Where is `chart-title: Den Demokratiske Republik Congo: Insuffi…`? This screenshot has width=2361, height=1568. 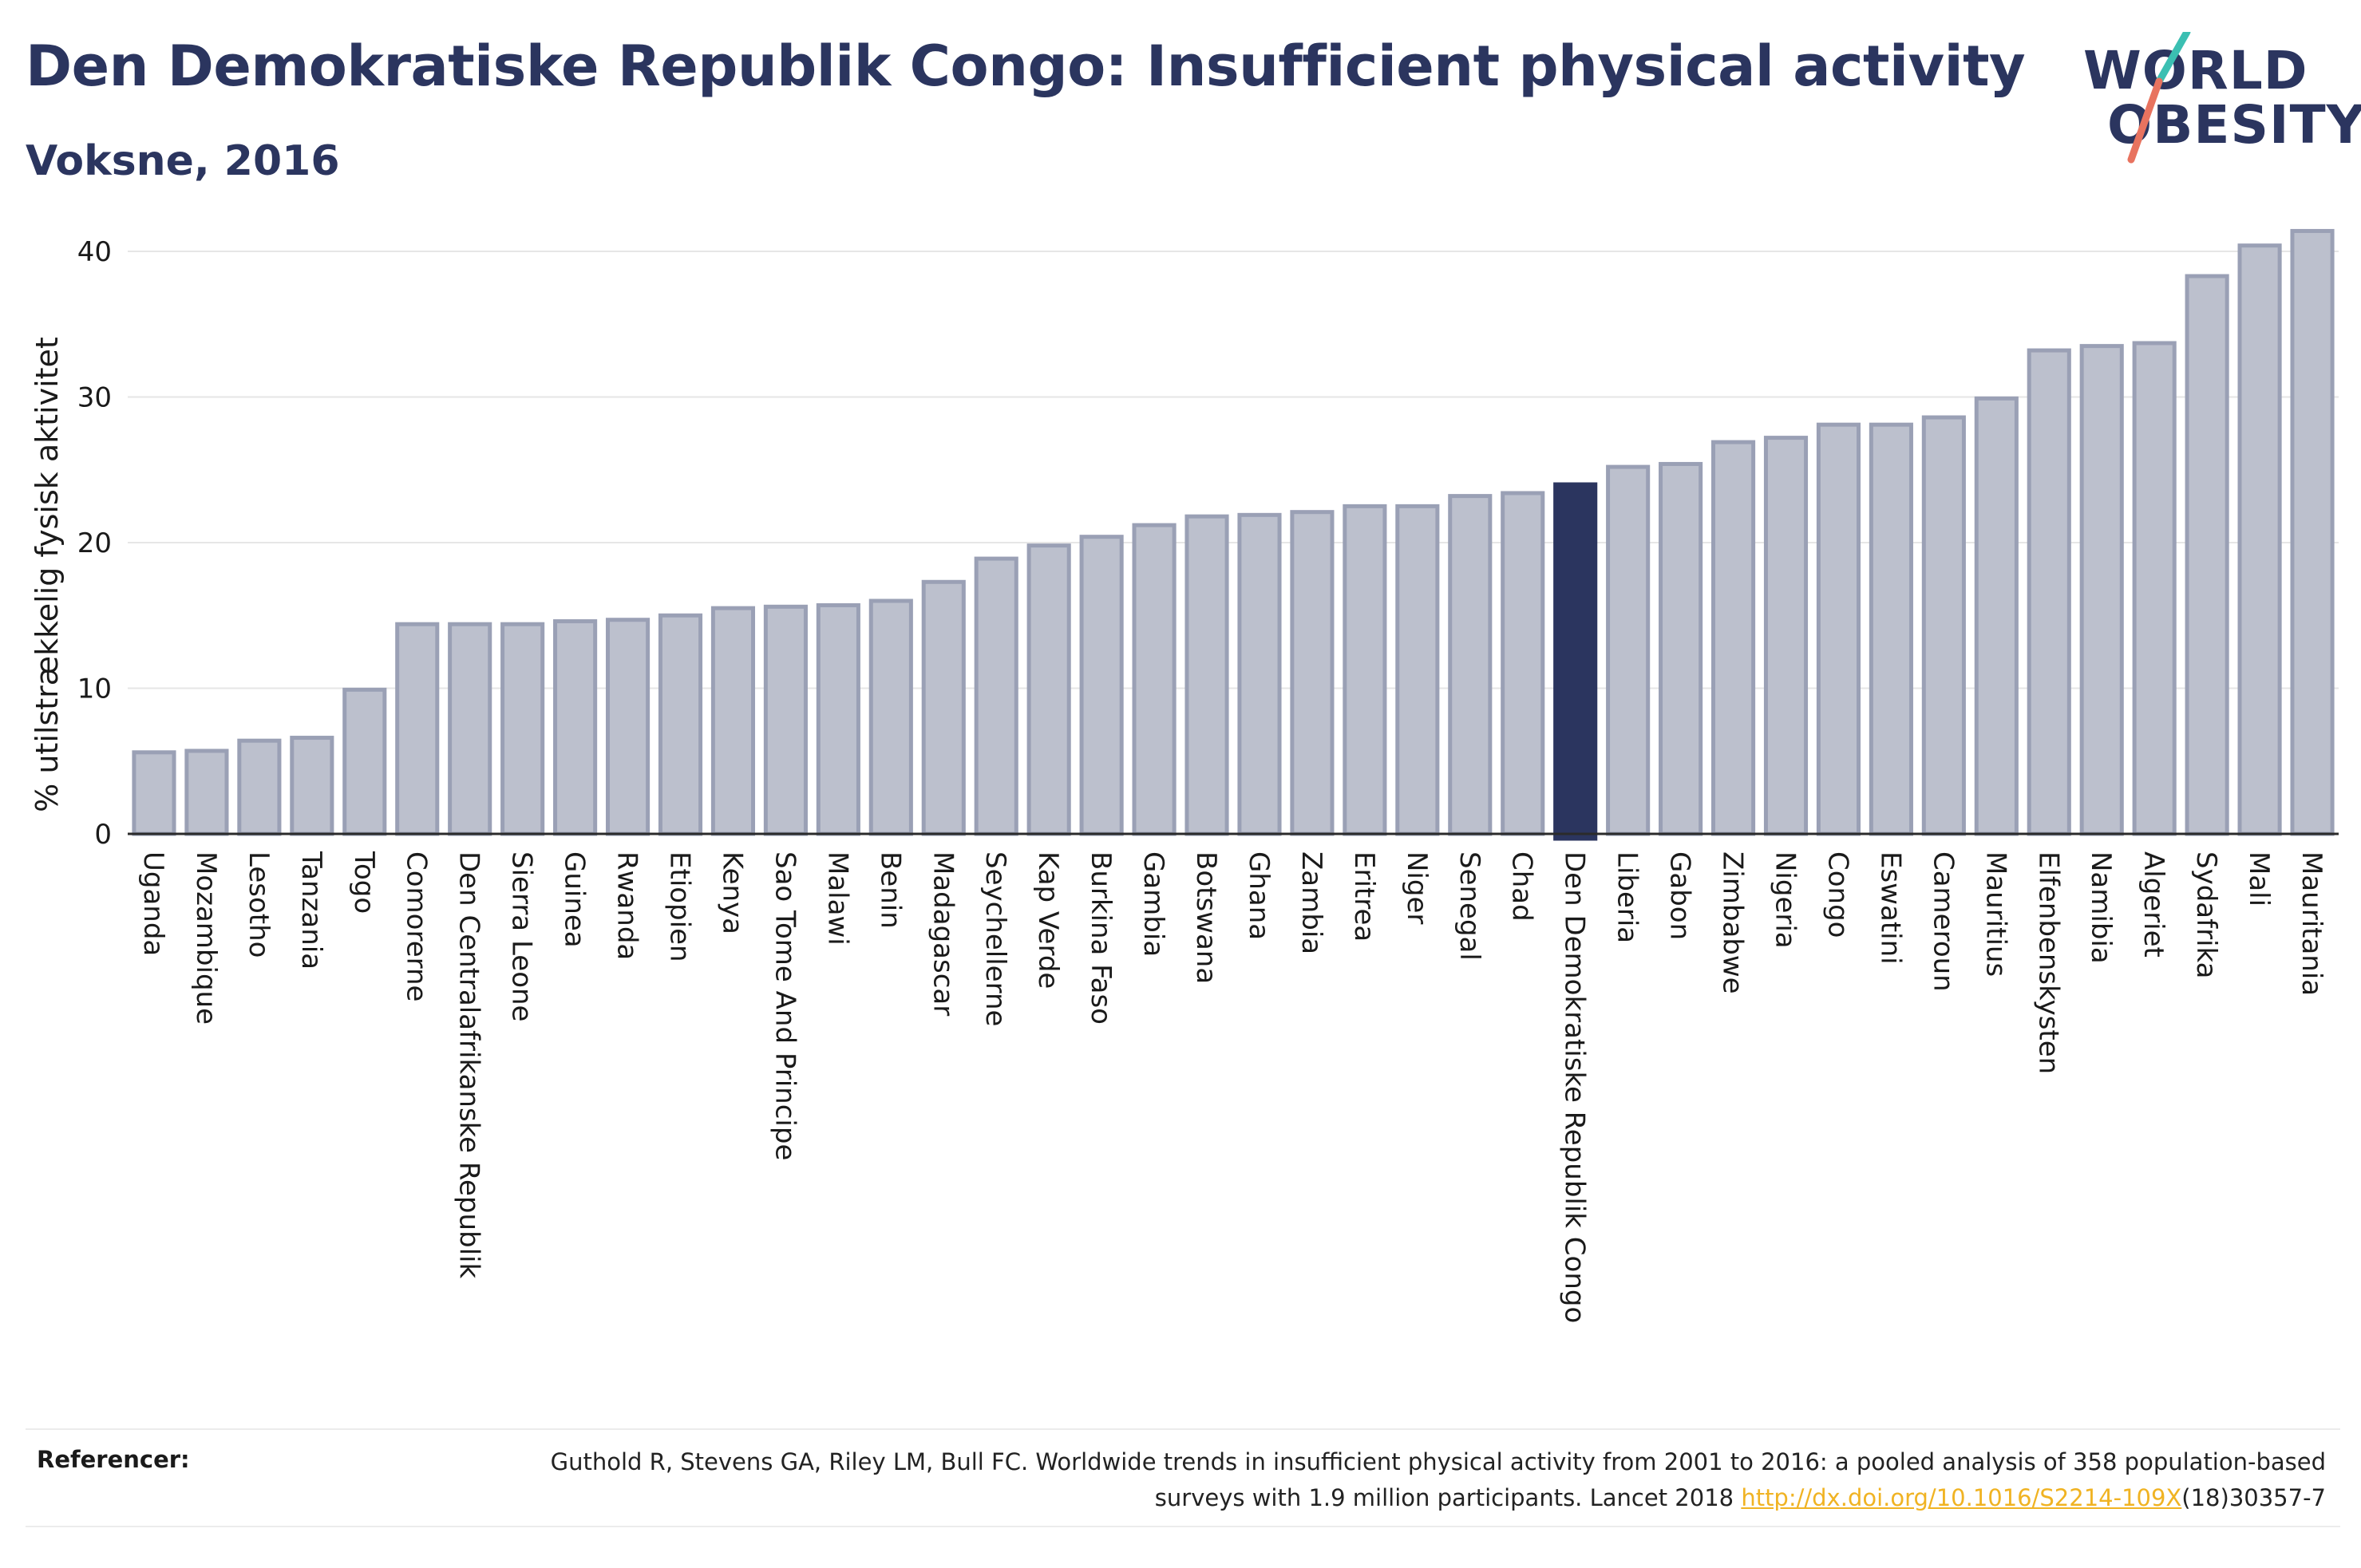 chart-title: Den Demokratiske Republik Congo: Insuffi… is located at coordinates (1026, 66).